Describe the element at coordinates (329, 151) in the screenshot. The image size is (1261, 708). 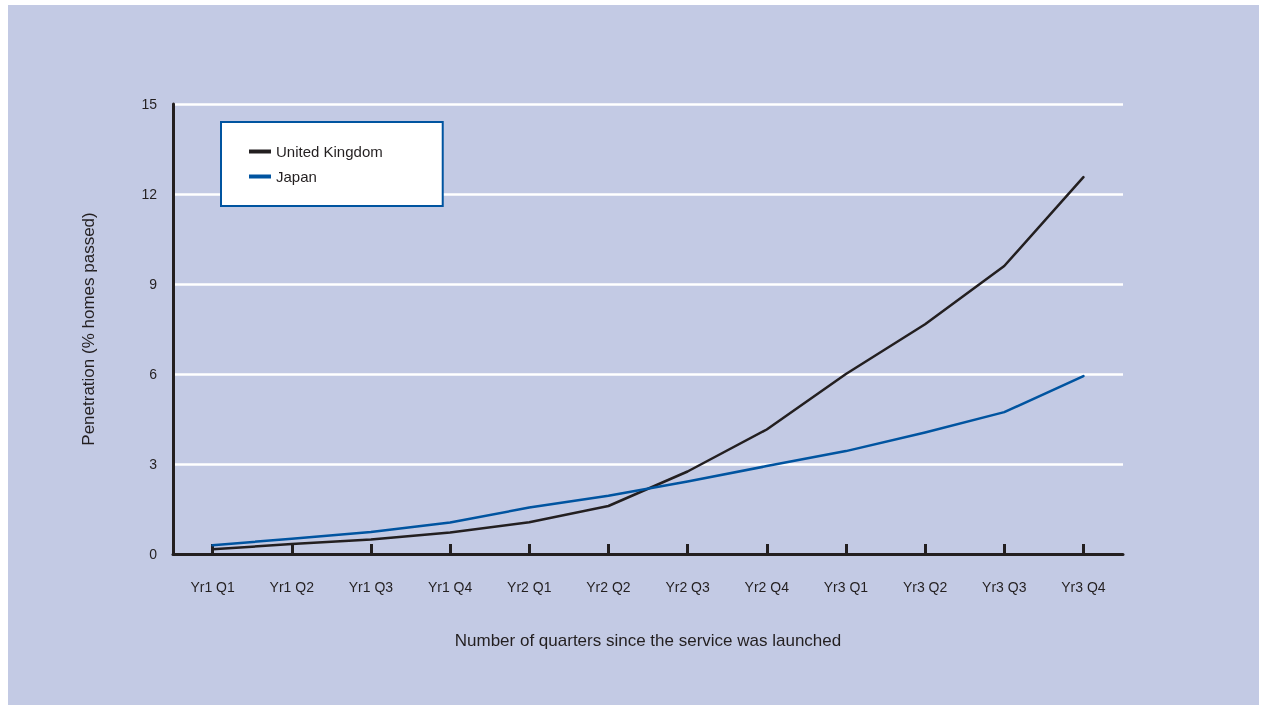
I see `legend-label: United Kingdom` at that location.